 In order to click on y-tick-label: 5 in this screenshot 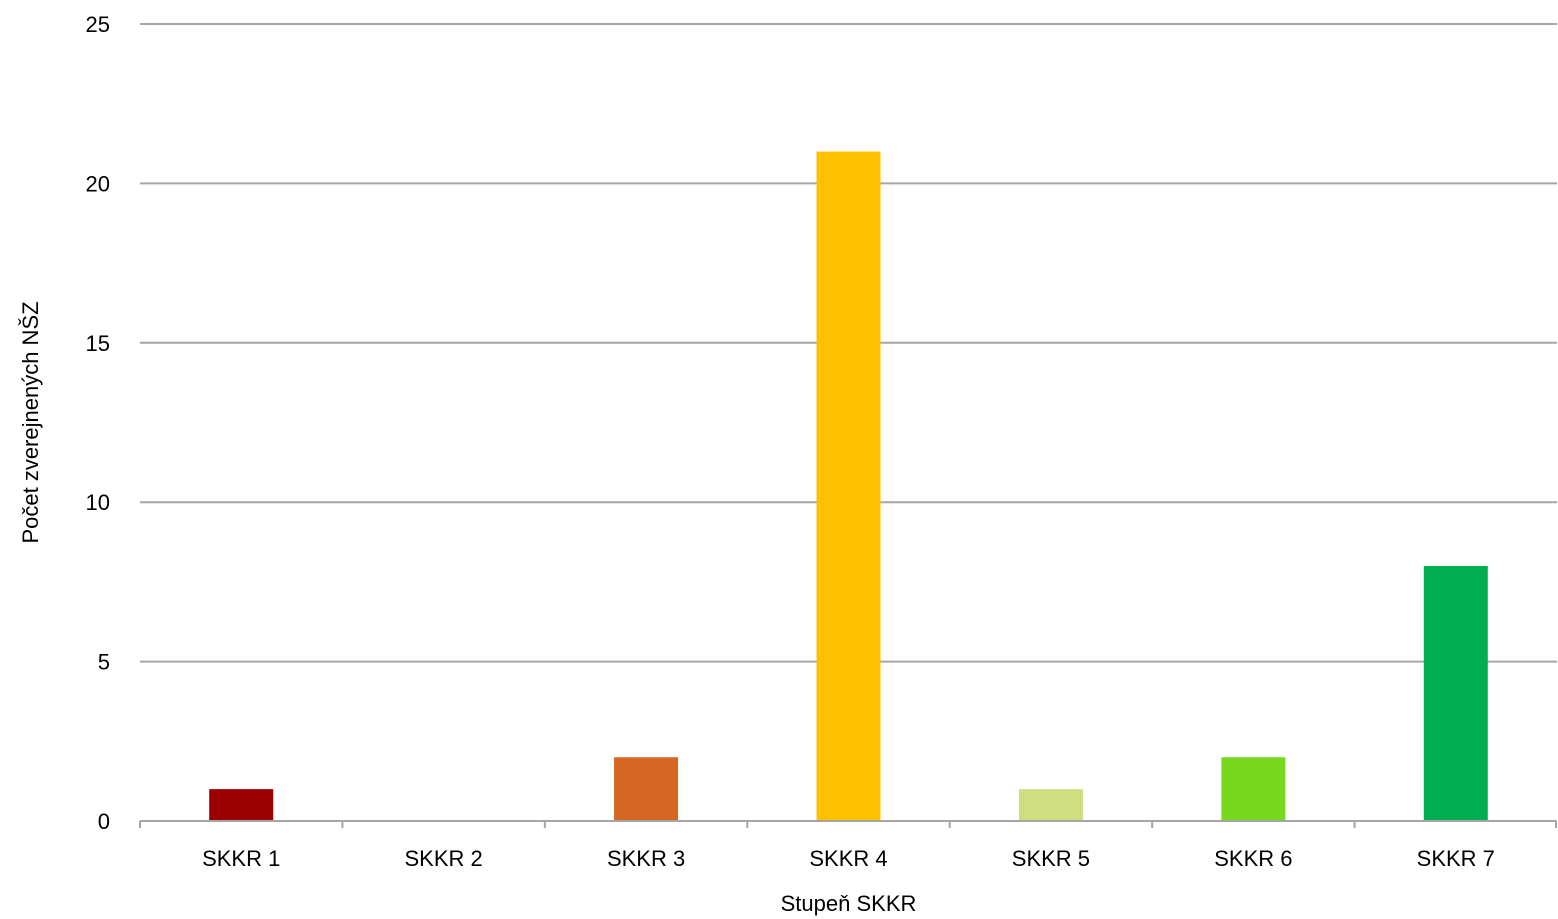, I will do `click(104, 662)`.